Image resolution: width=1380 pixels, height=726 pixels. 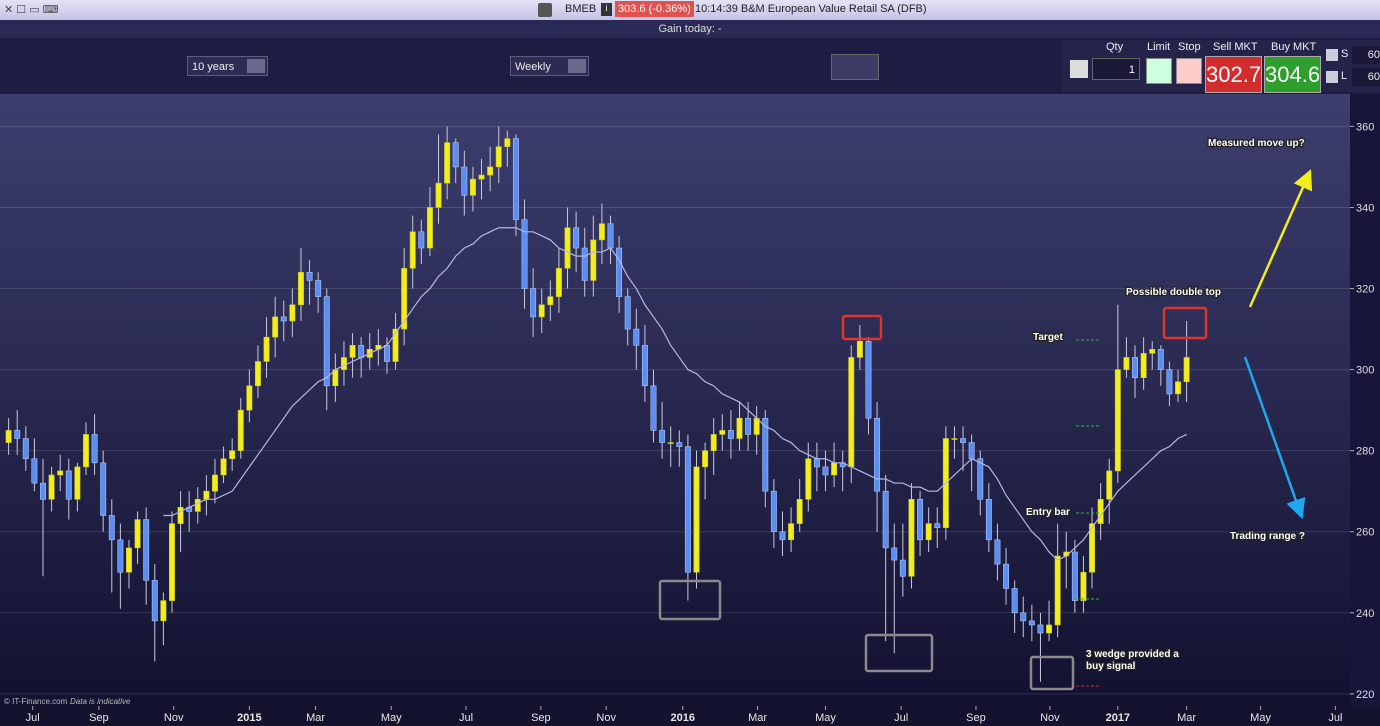 What do you see at coordinates (533, 67) in the screenshot?
I see `interval-text: Weekly` at bounding box center [533, 67].